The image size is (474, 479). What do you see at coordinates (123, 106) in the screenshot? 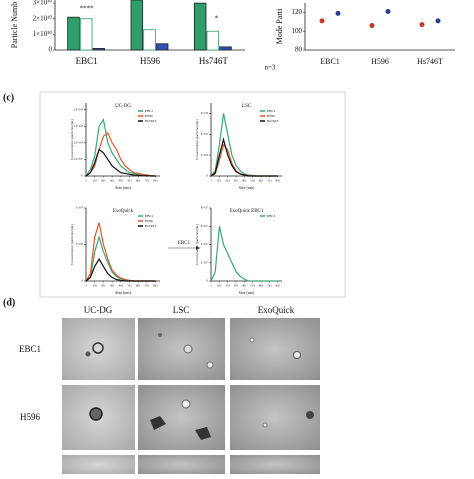
I see `chart-title: UC-DG` at bounding box center [123, 106].